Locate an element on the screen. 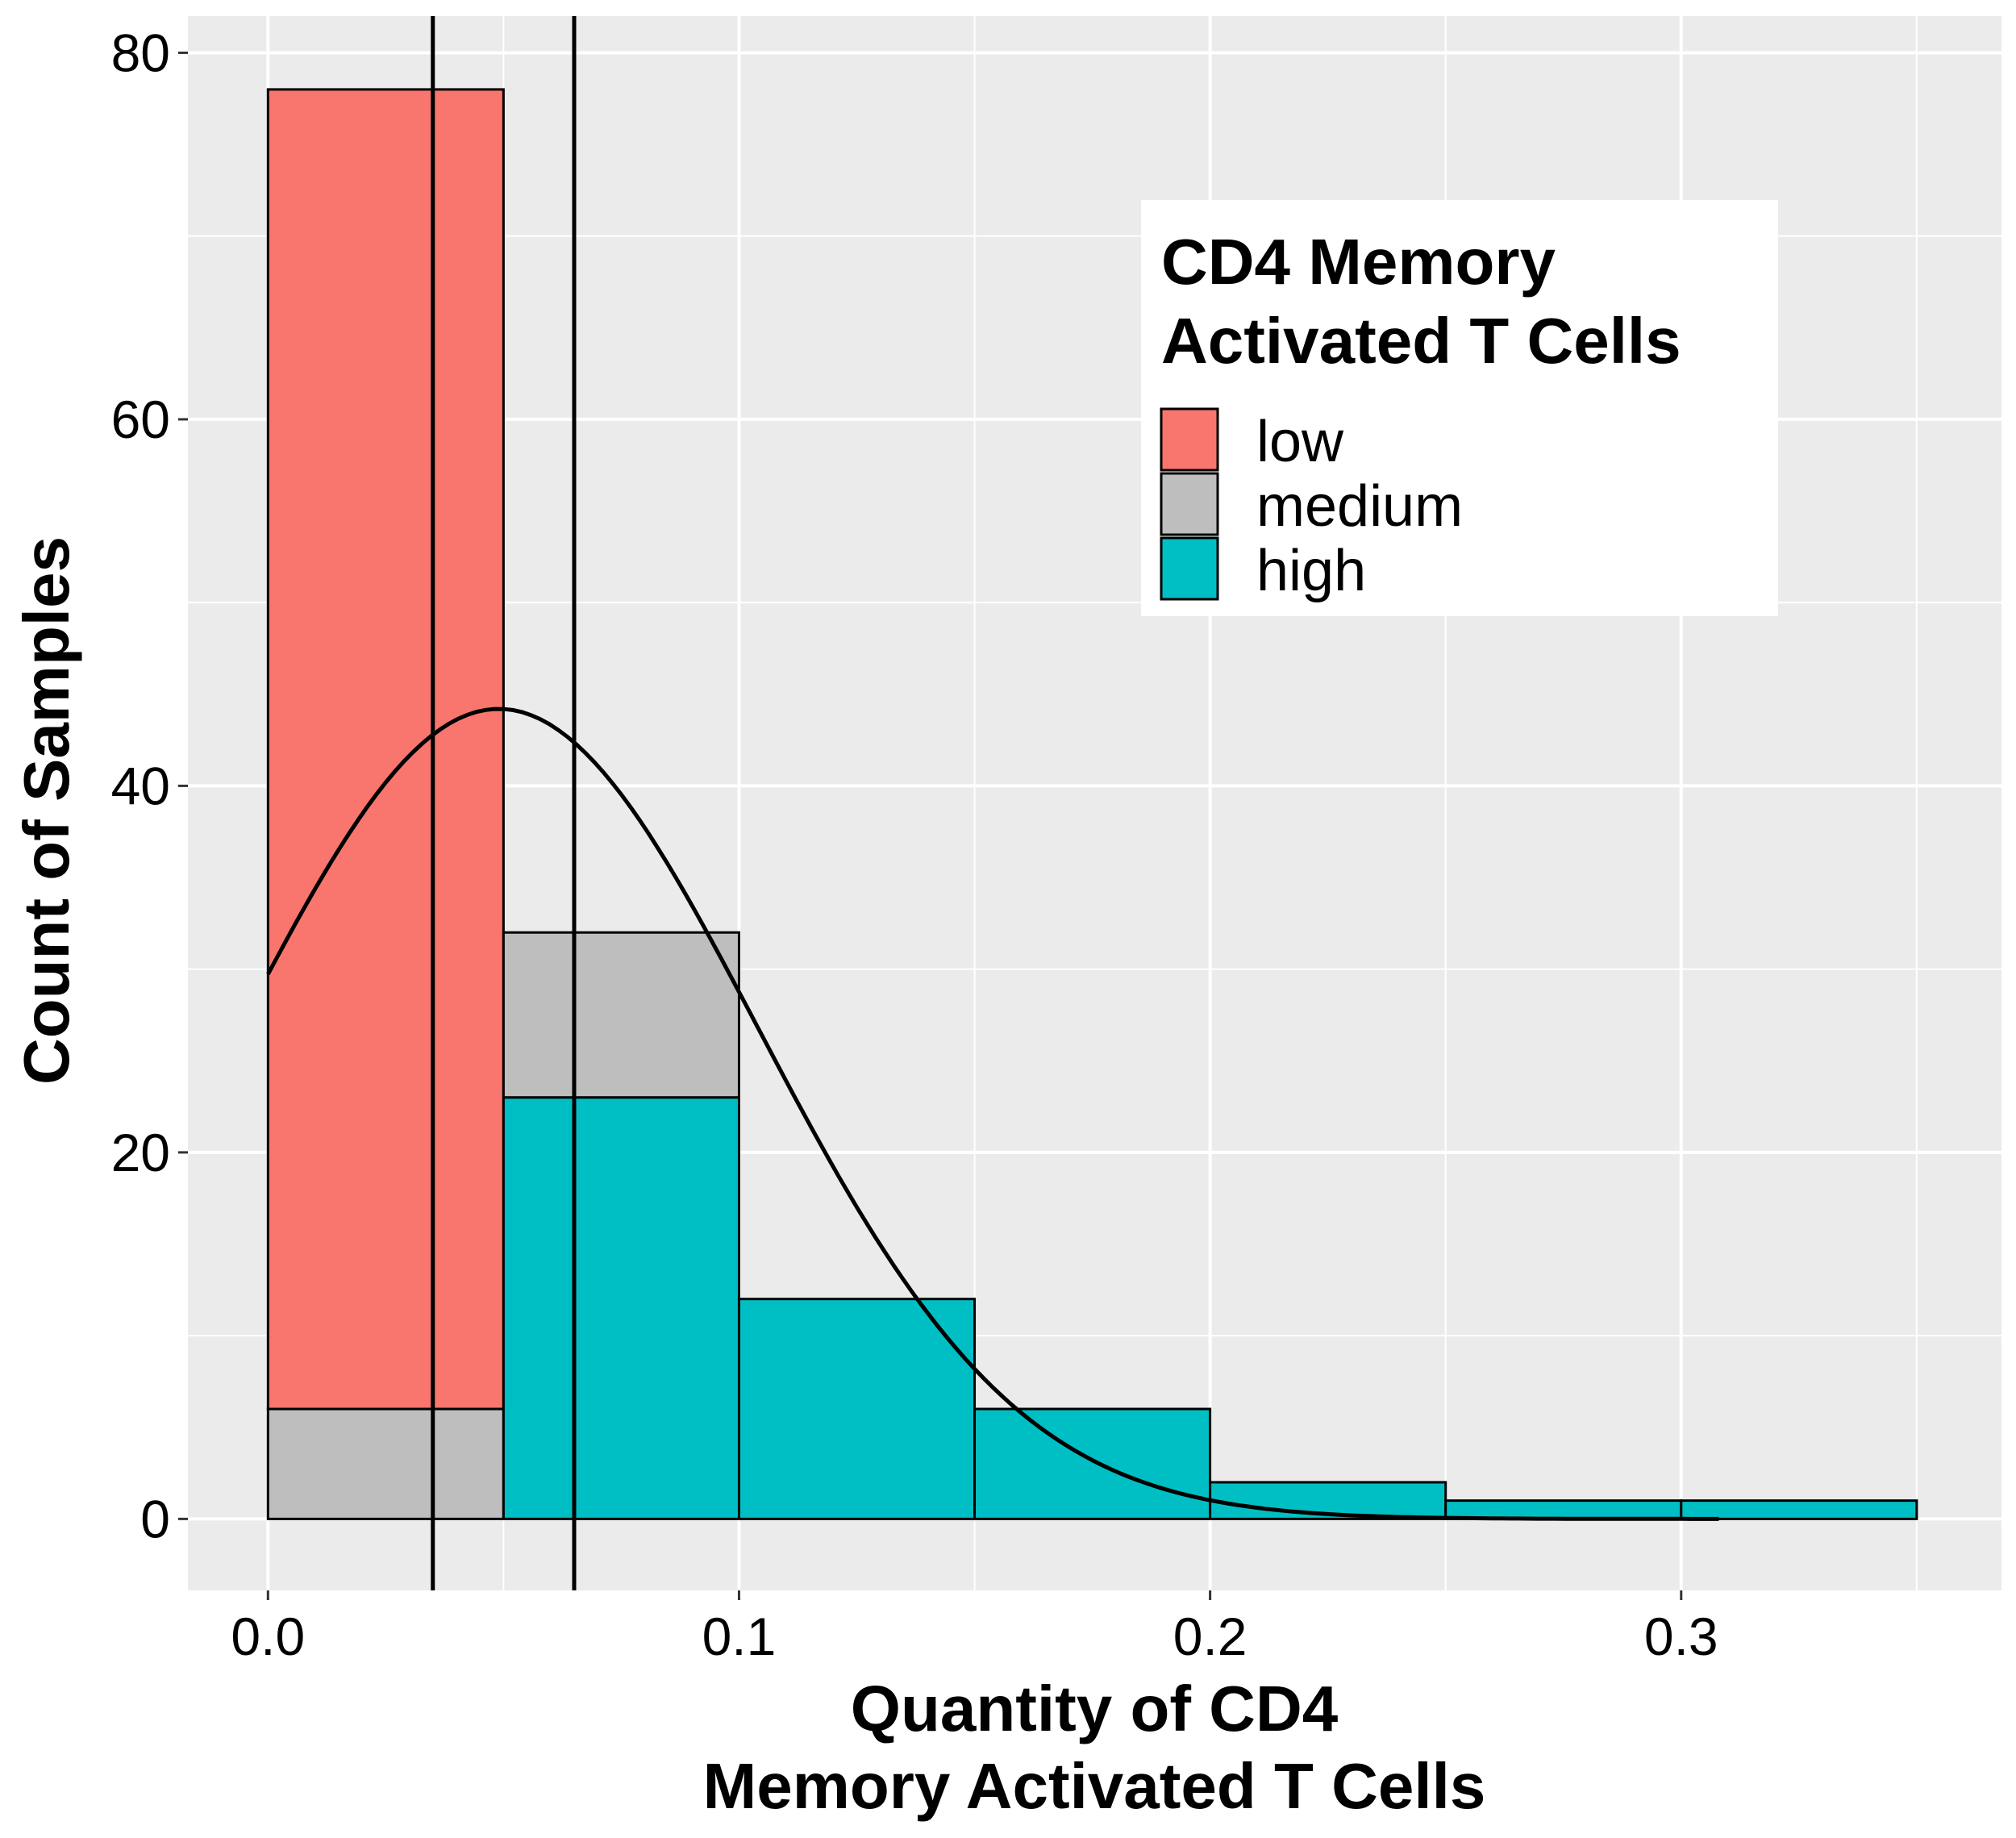 The height and width of the screenshot is (1838, 2016). x-axis-title-line-1: Quantity of CD4 is located at coordinates (1095, 1708).